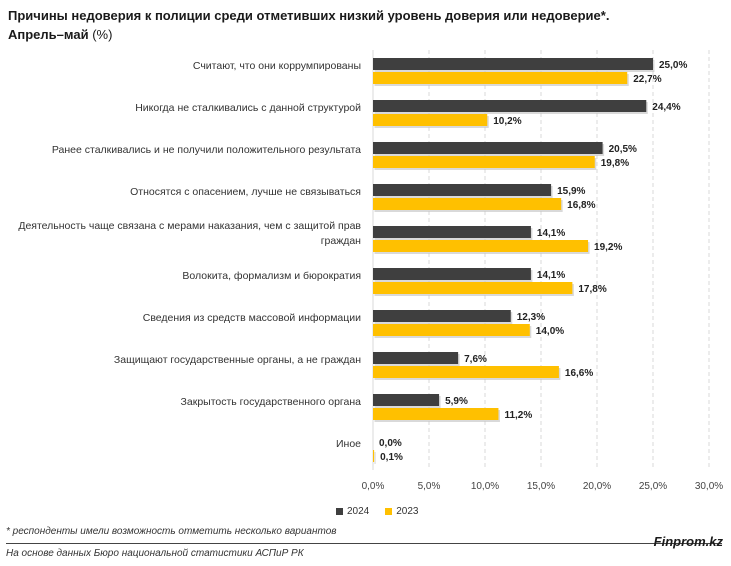 This screenshot has width=731, height=566. What do you see at coordinates (518, 415) in the screenshot?
I see `data-label: 11,2%` at bounding box center [518, 415].